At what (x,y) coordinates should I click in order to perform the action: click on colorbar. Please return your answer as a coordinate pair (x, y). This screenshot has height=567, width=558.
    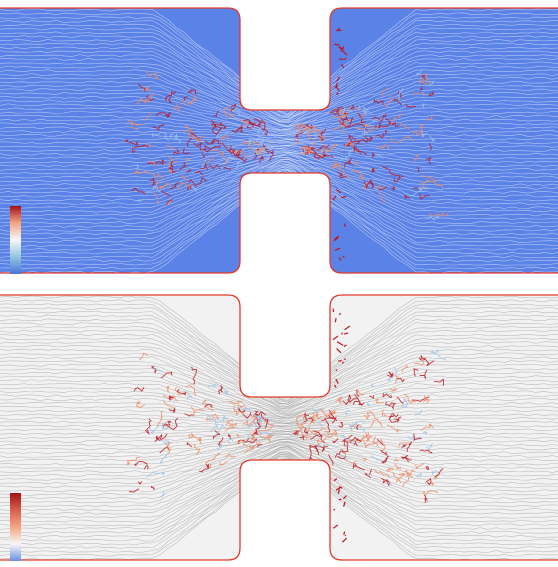
    Looking at the image, I should click on (15, 527).